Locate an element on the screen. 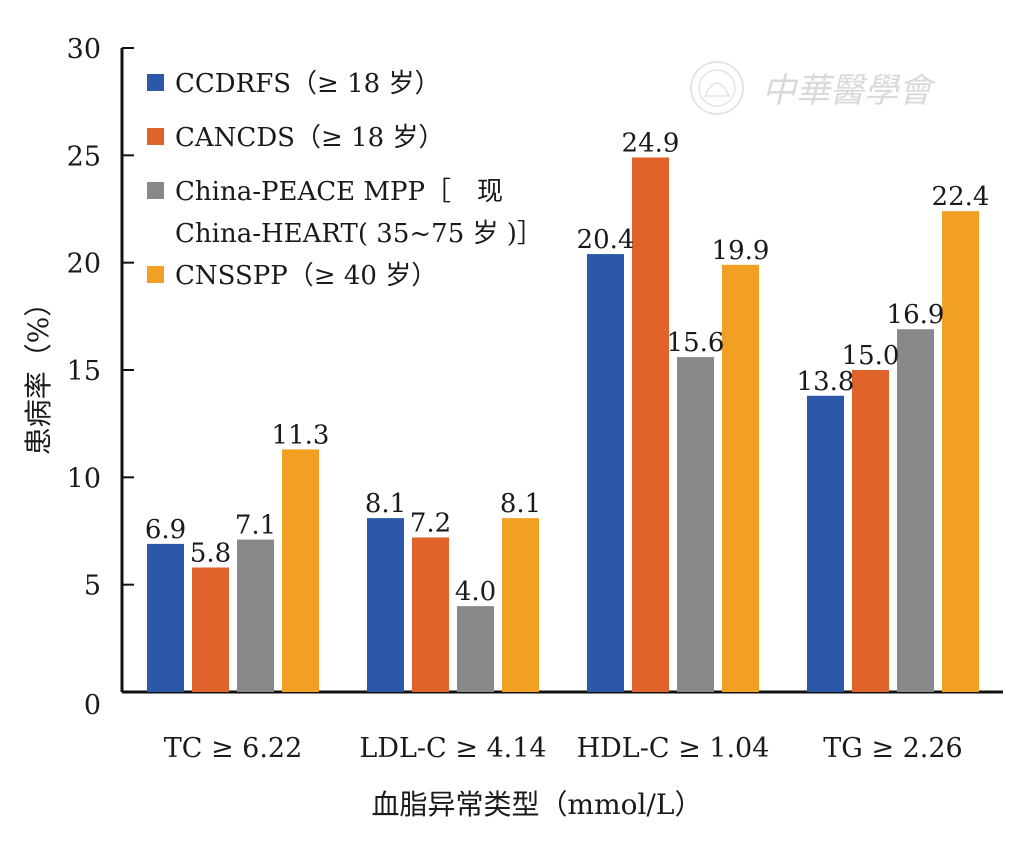  y-tick-label: 25 is located at coordinates (84, 156).